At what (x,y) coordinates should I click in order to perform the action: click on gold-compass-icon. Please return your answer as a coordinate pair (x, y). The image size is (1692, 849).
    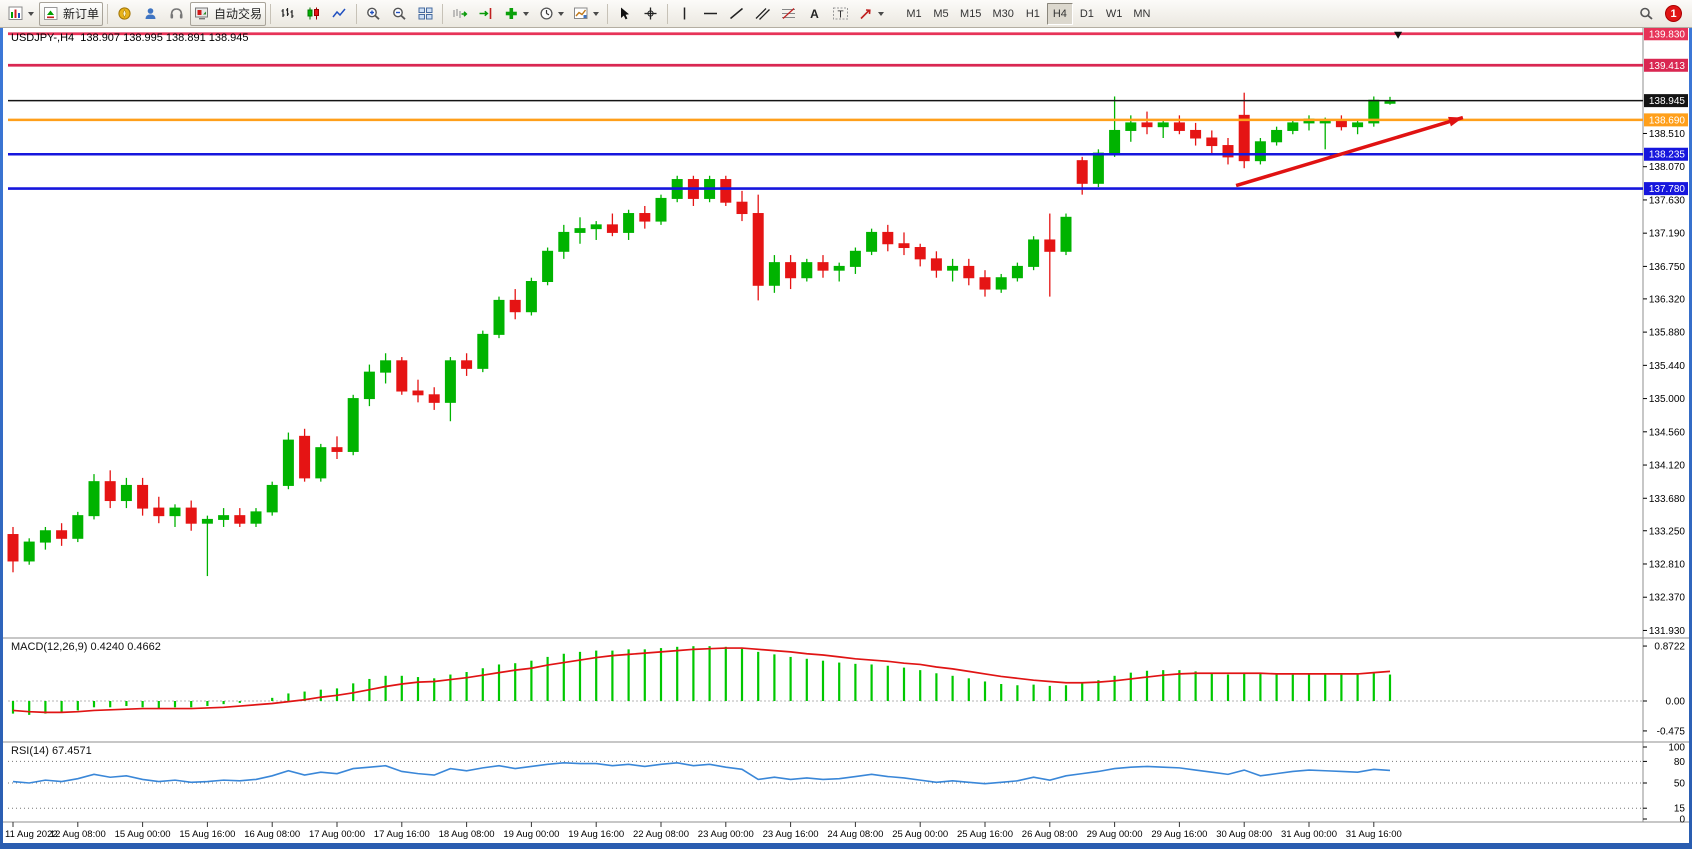
    Looking at the image, I should click on (124, 13).